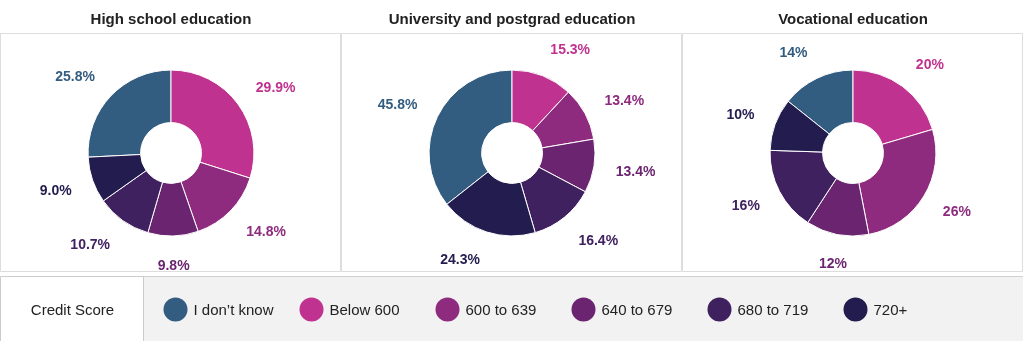 The width and height of the screenshot is (1024, 341). I want to click on data-label: 29.9%, so click(276, 87).